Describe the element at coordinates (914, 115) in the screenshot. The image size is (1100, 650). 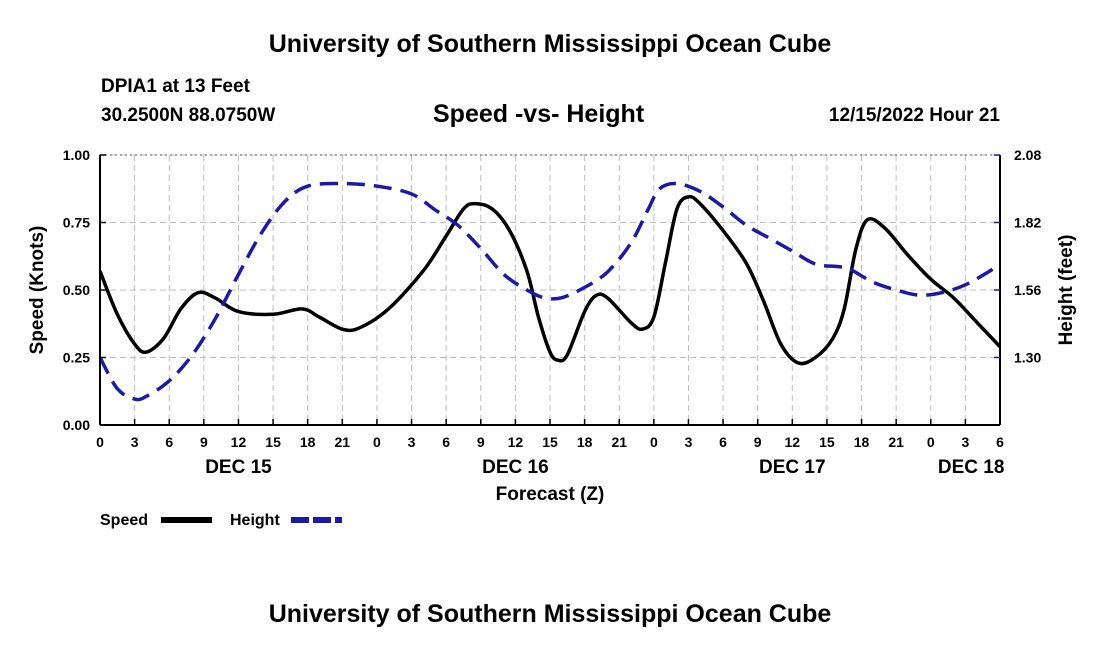
I see `forecast-datetime: 12/15/2022 Hour 21` at that location.